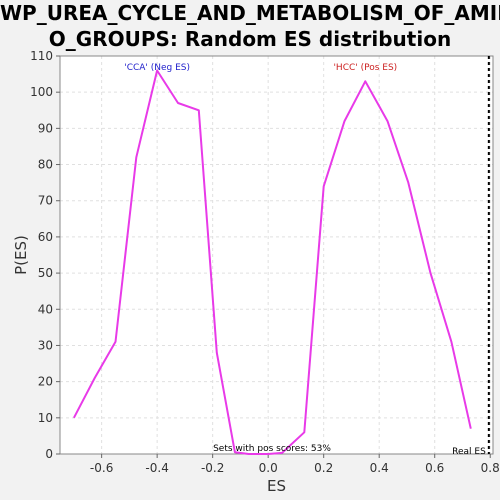 This screenshot has width=500, height=500. What do you see at coordinates (490, 468) in the screenshot?
I see `x-tick-label: 0.8` at bounding box center [490, 468].